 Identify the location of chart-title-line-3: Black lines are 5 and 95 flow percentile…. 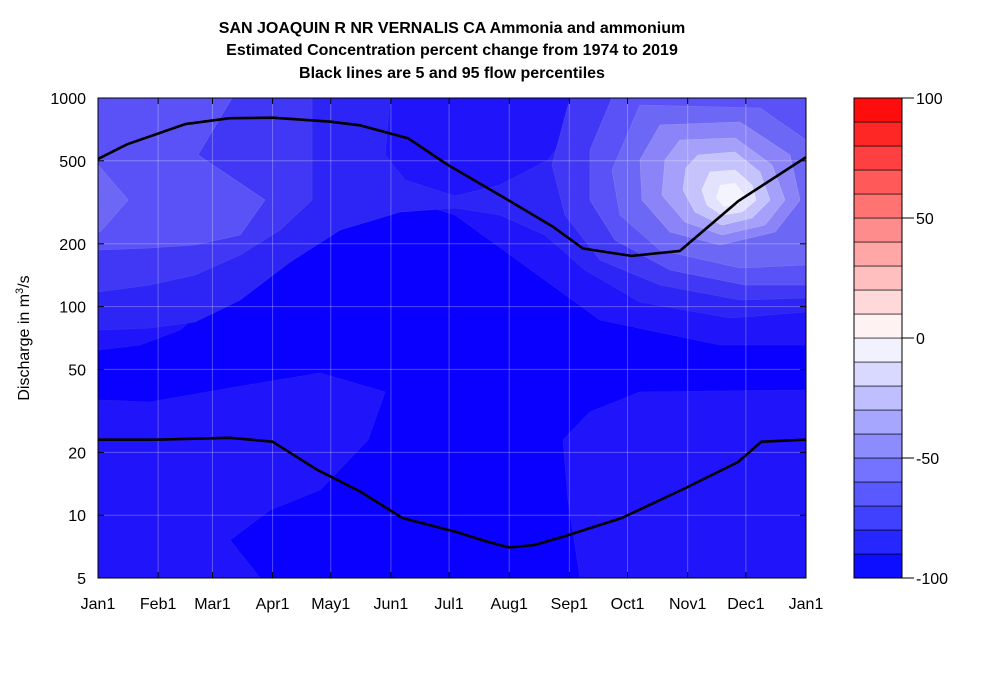
(452, 73).